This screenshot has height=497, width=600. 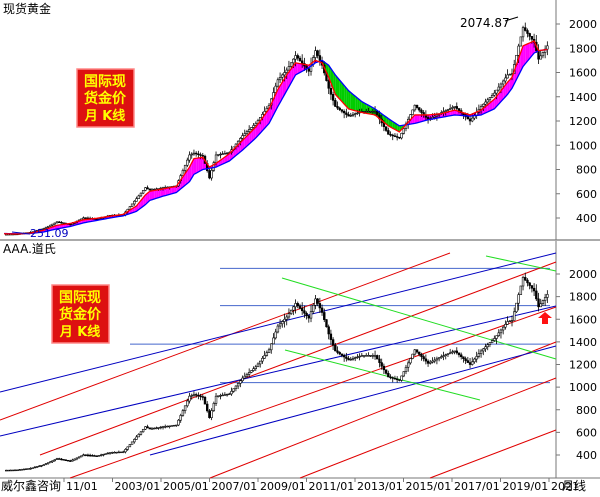 I want to click on x-tick-label: 2005/01, so click(x=186, y=486).